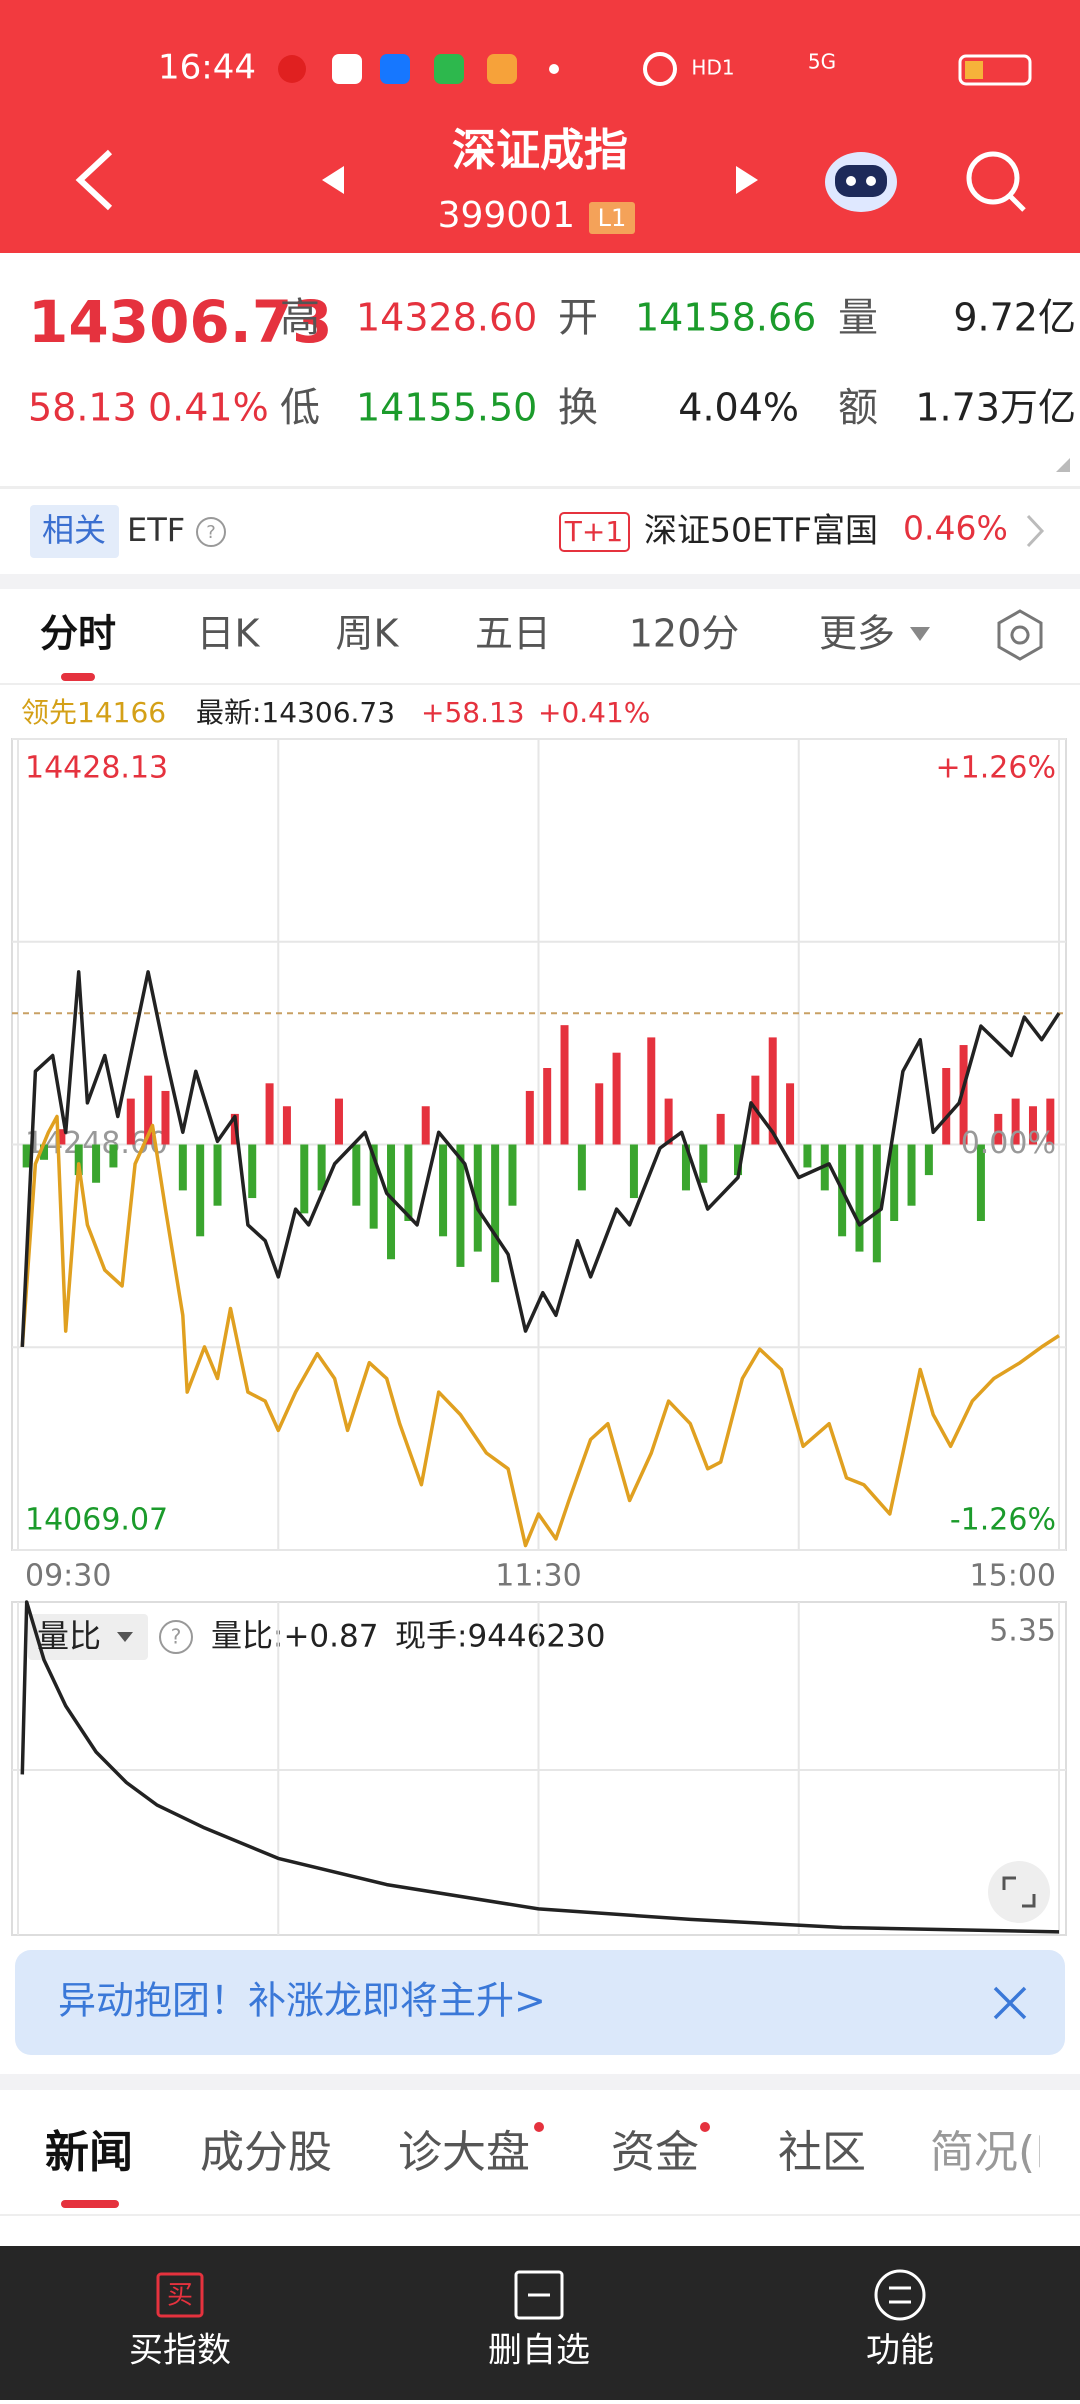 The image size is (1080, 2404). What do you see at coordinates (747, 180) in the screenshot?
I see `next-button` at bounding box center [747, 180].